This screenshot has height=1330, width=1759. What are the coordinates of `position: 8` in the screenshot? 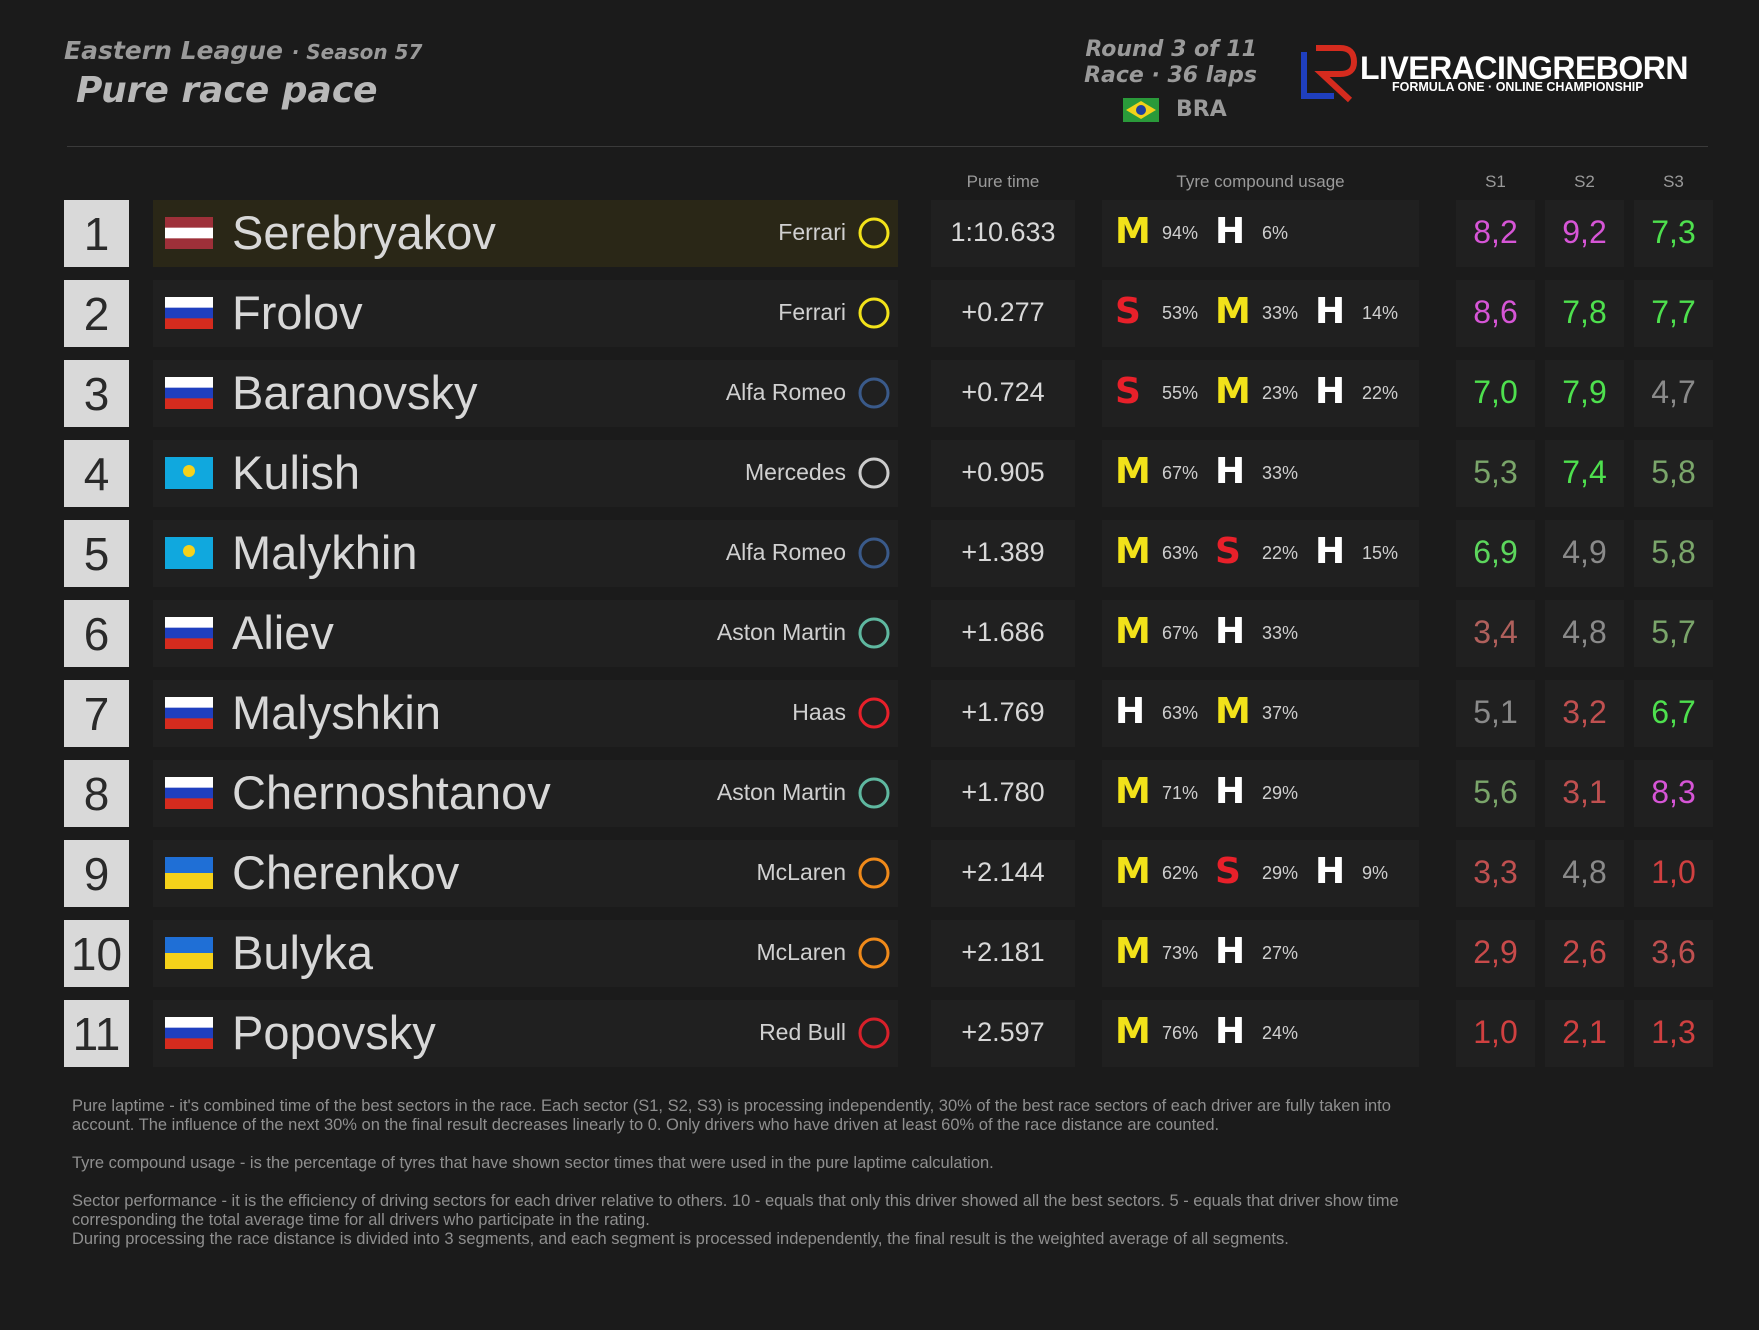 It's located at (96, 793).